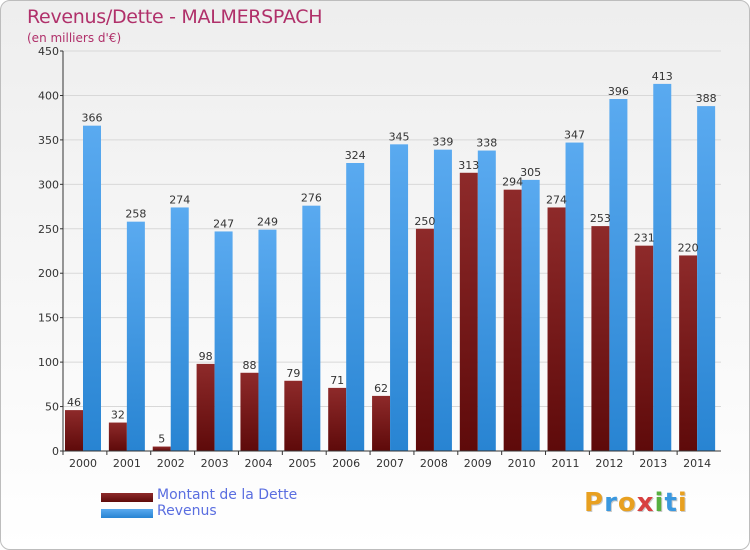 The image size is (750, 550). Describe the element at coordinates (618, 91) in the screenshot. I see `data-label-revenue: 396` at that location.